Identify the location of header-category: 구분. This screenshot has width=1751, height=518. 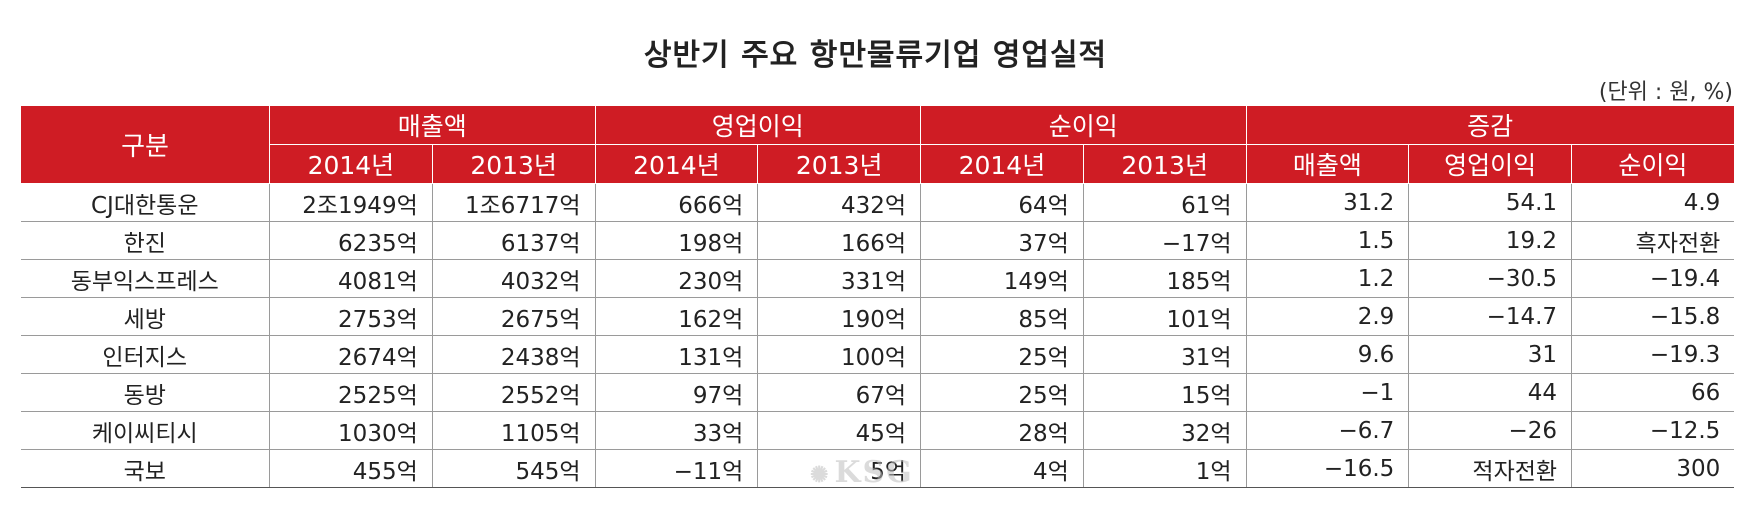
(145, 144).